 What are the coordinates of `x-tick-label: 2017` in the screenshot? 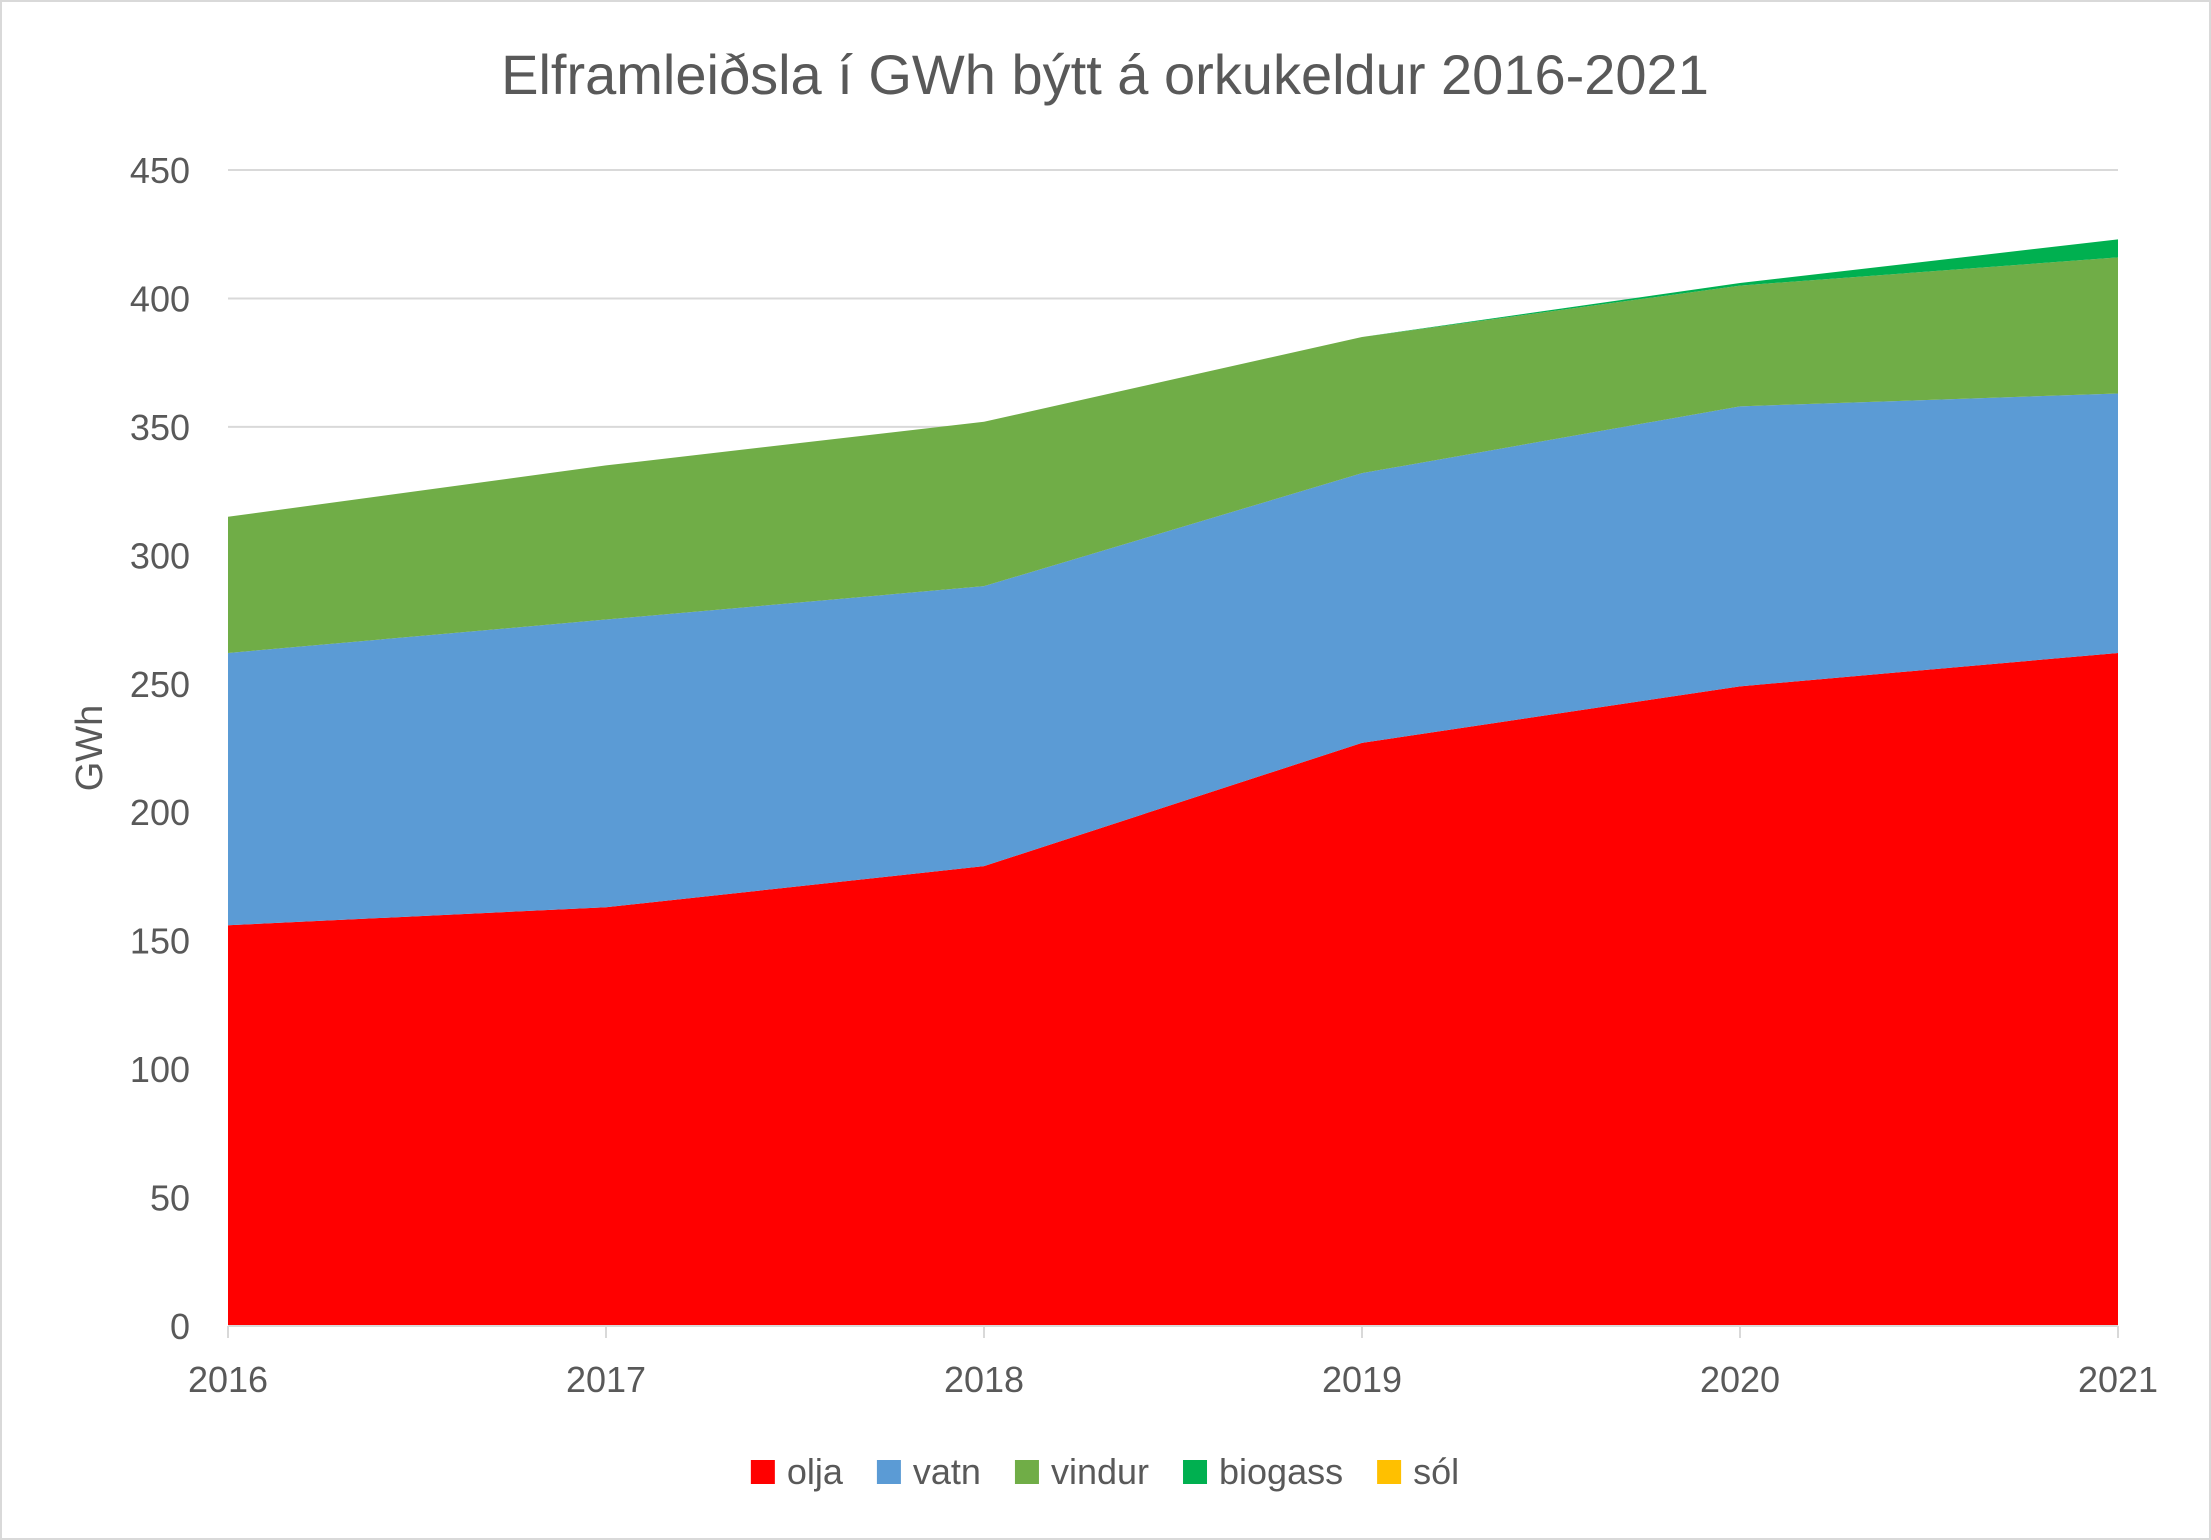 It's located at (606, 1379).